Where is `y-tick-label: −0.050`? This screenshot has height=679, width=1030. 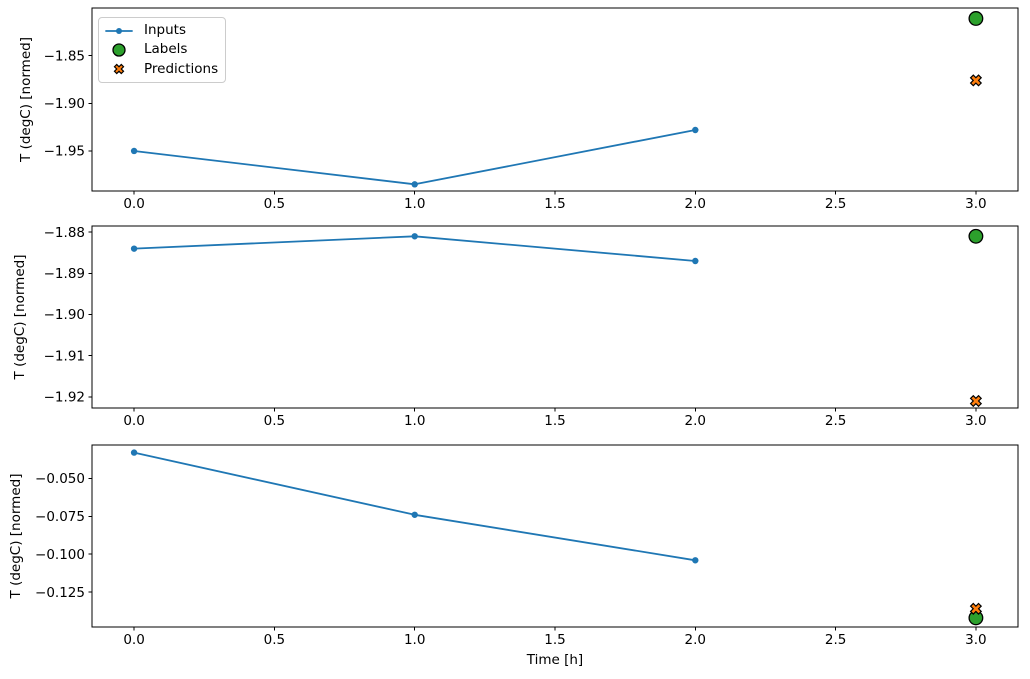
y-tick-label: −0.050 is located at coordinates (60, 479).